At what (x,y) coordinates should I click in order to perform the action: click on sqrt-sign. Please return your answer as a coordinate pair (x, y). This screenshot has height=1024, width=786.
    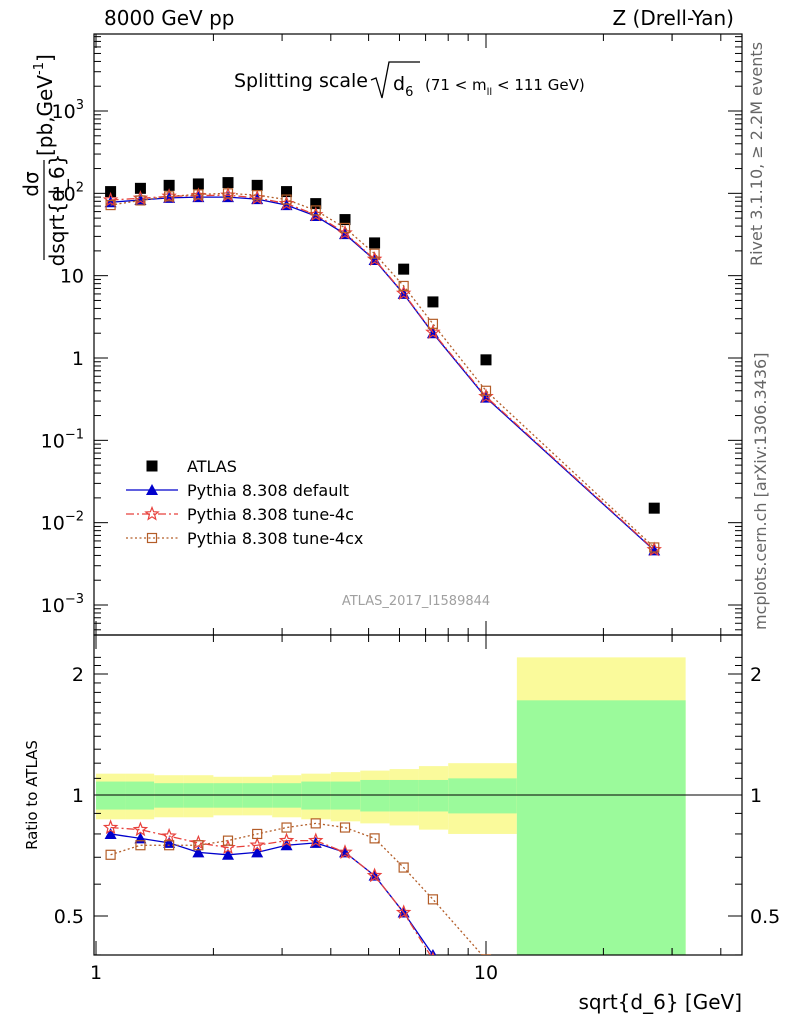
    Looking at the image, I should click on (395, 80).